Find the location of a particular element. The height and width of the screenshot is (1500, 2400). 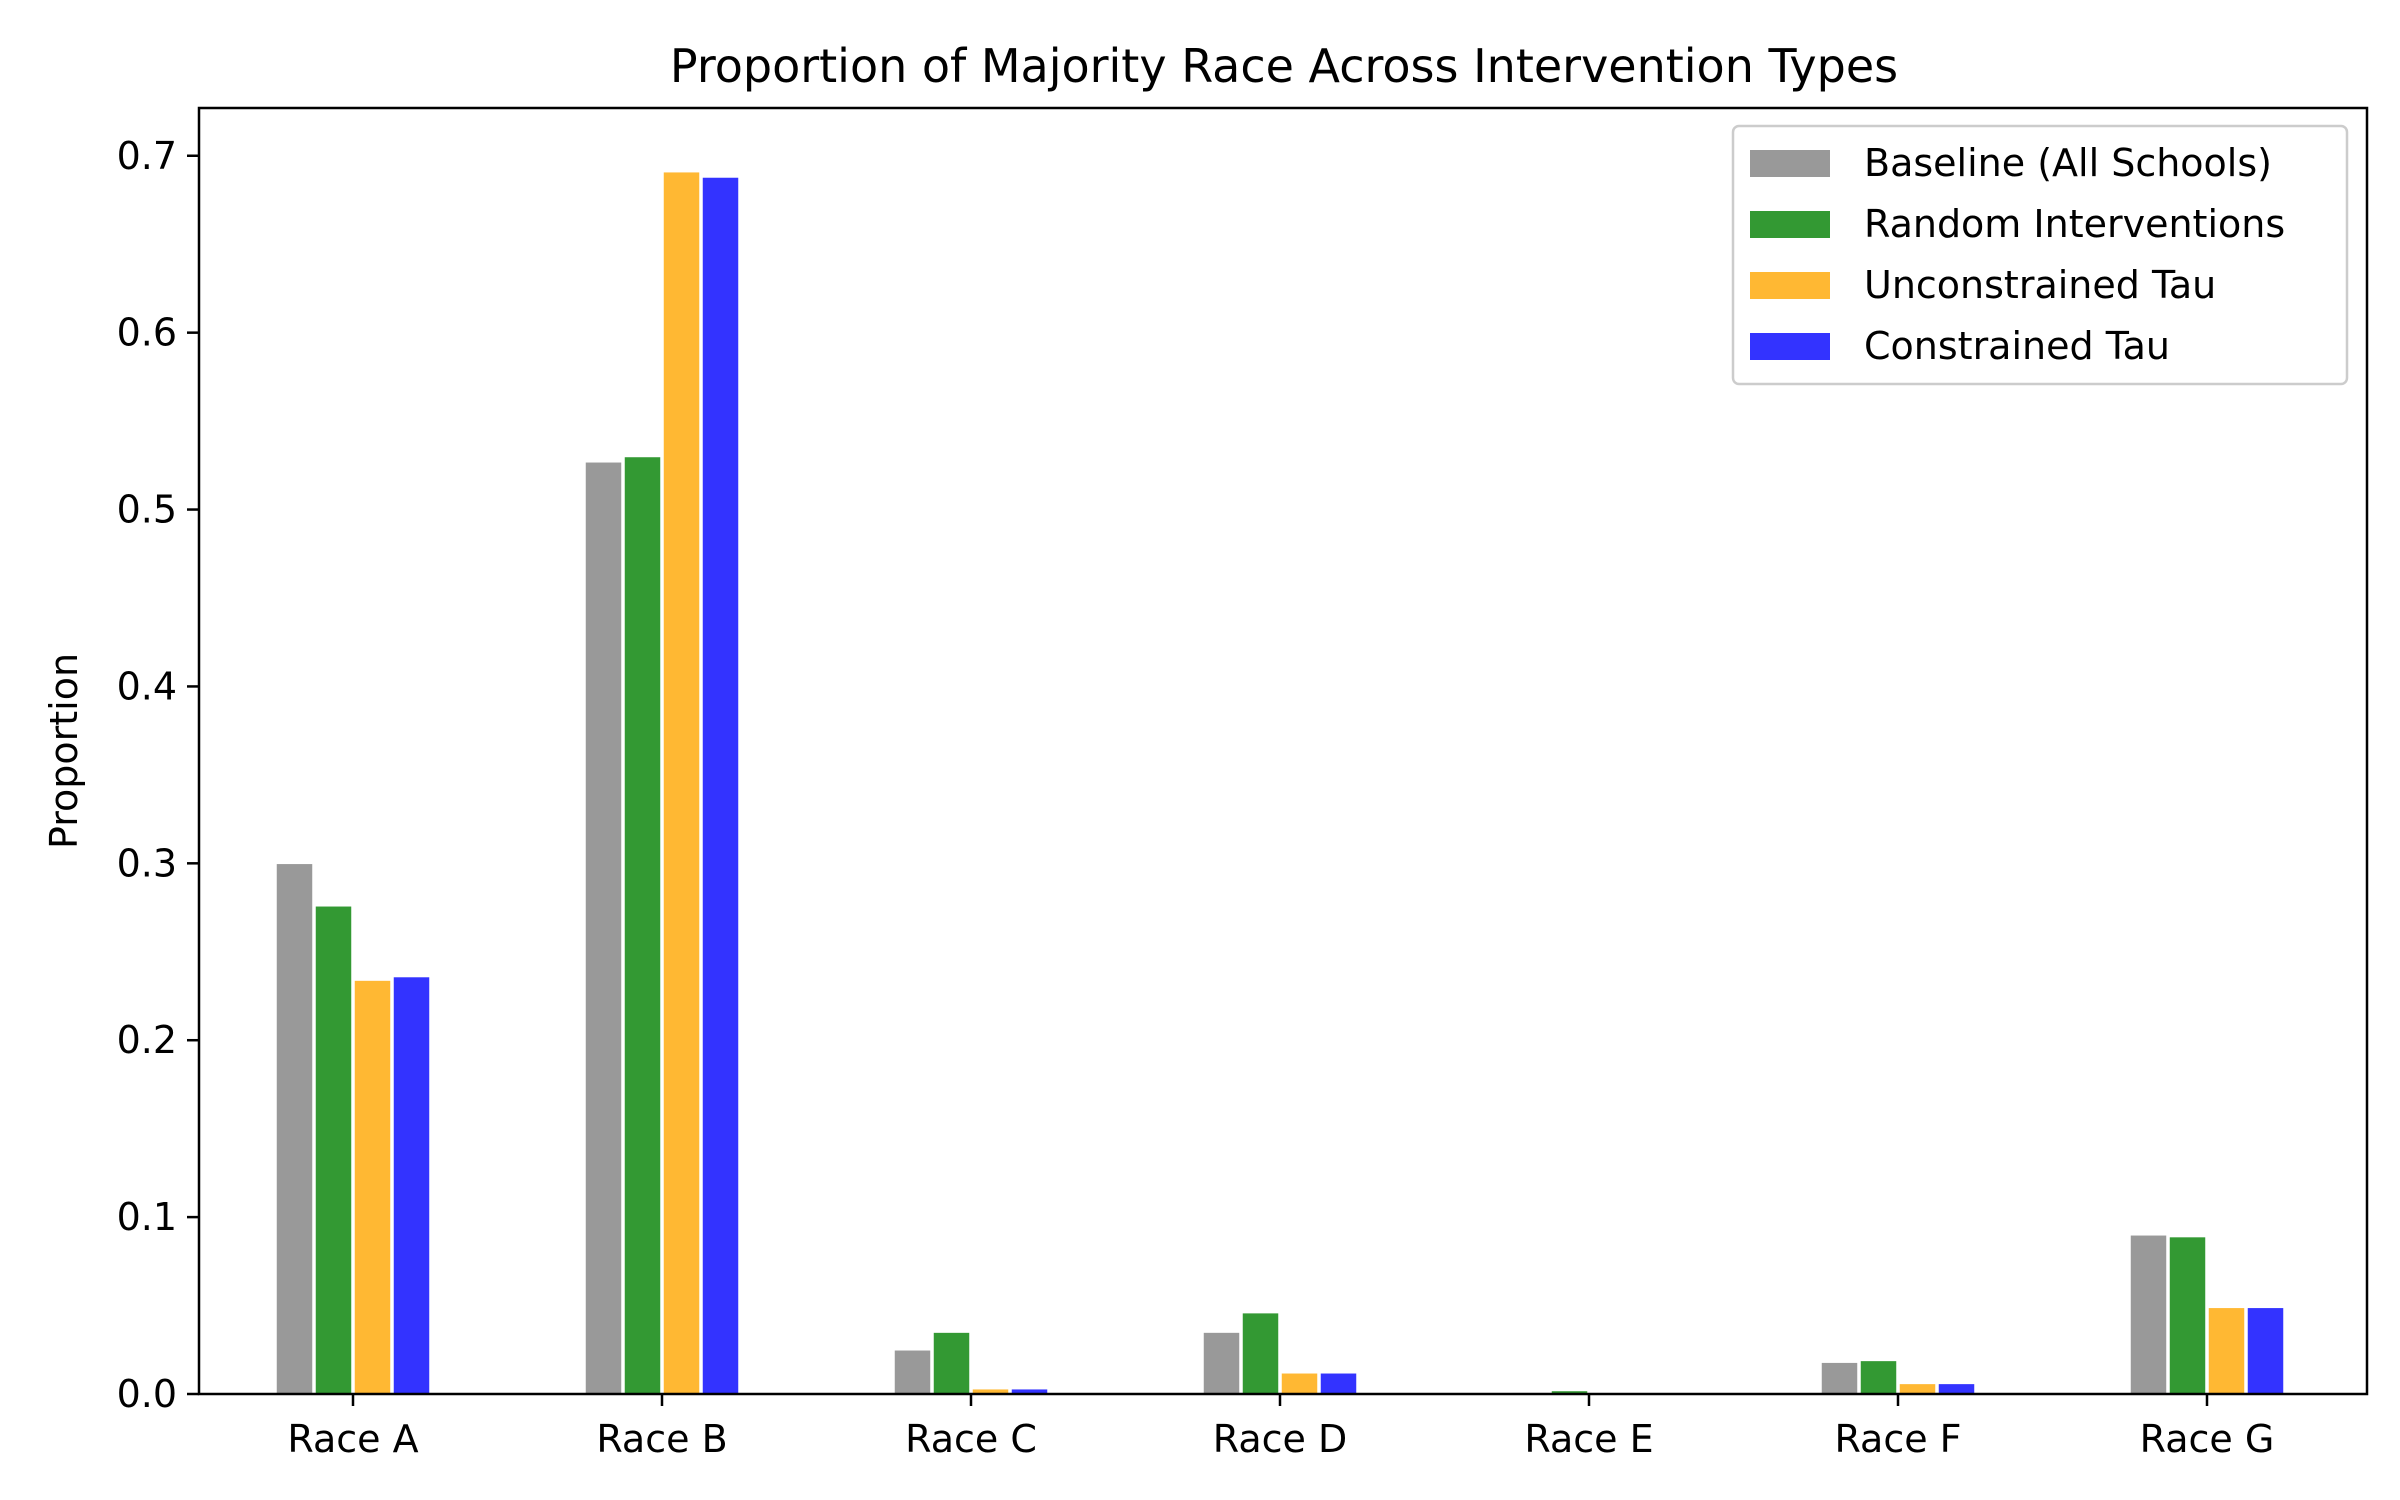

y-tick-label: 0.7 is located at coordinates (147, 156).